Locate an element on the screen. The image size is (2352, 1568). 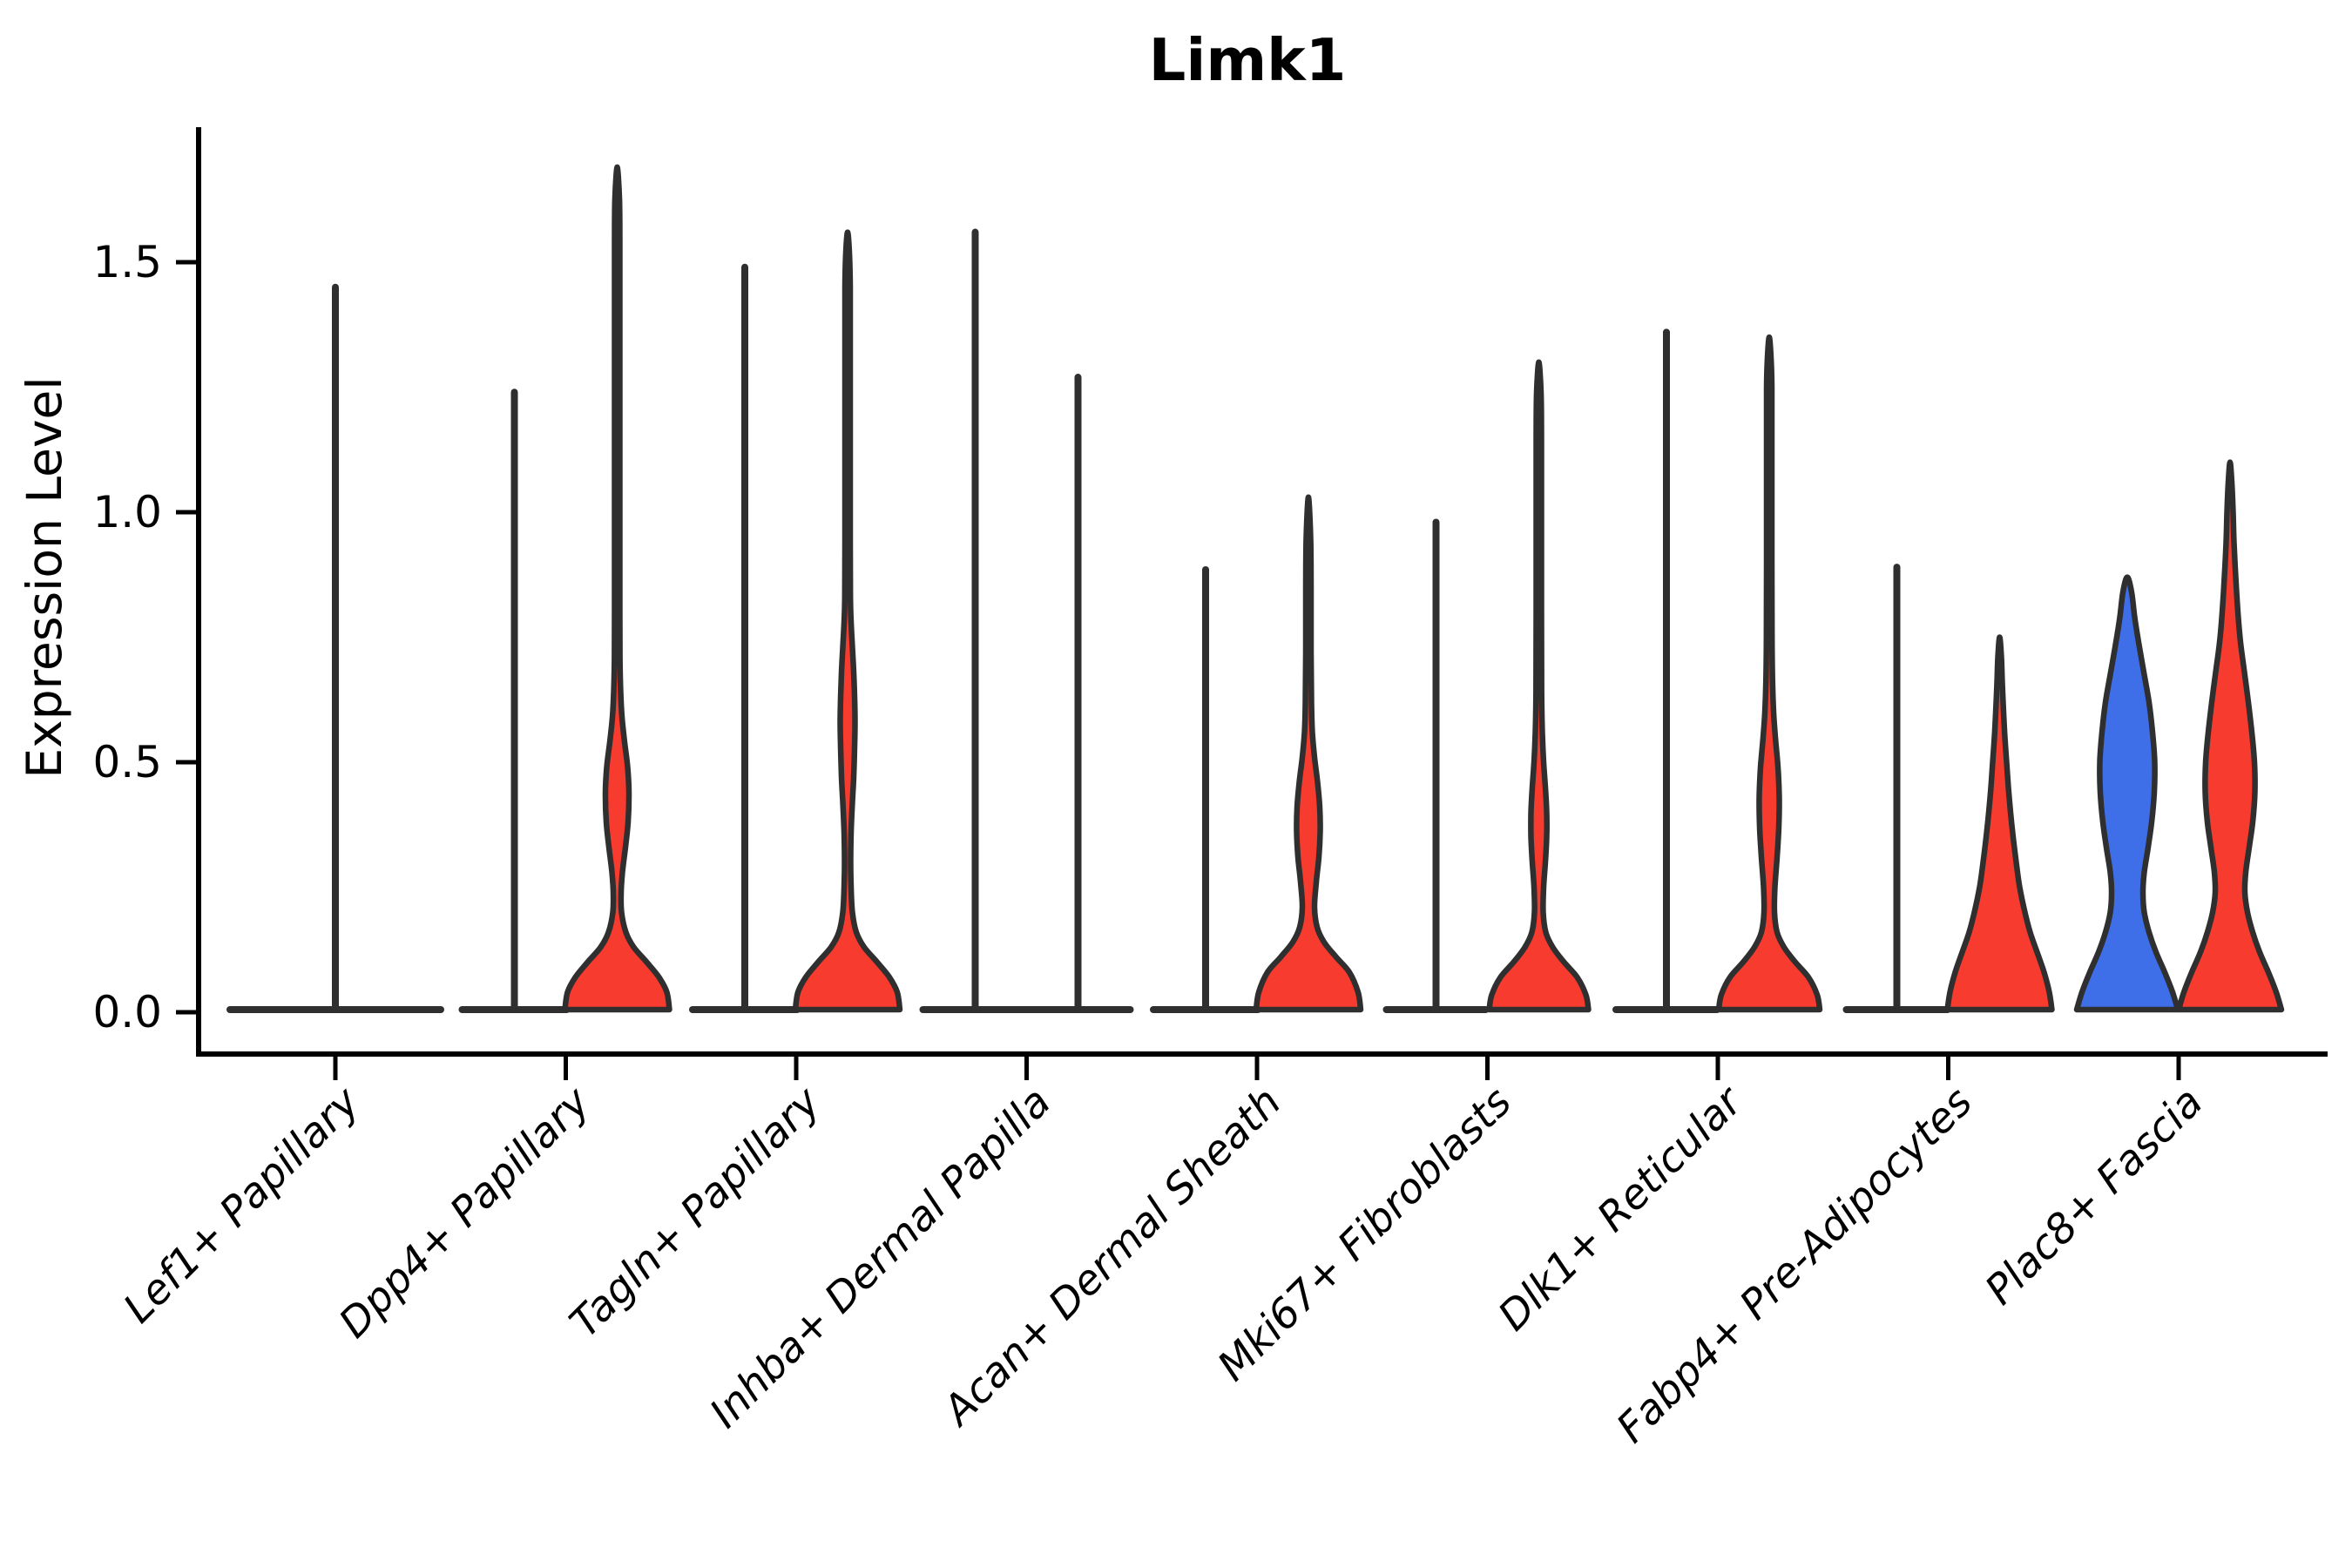
violin-dlk1-reticular-right is located at coordinates (1769, 673).